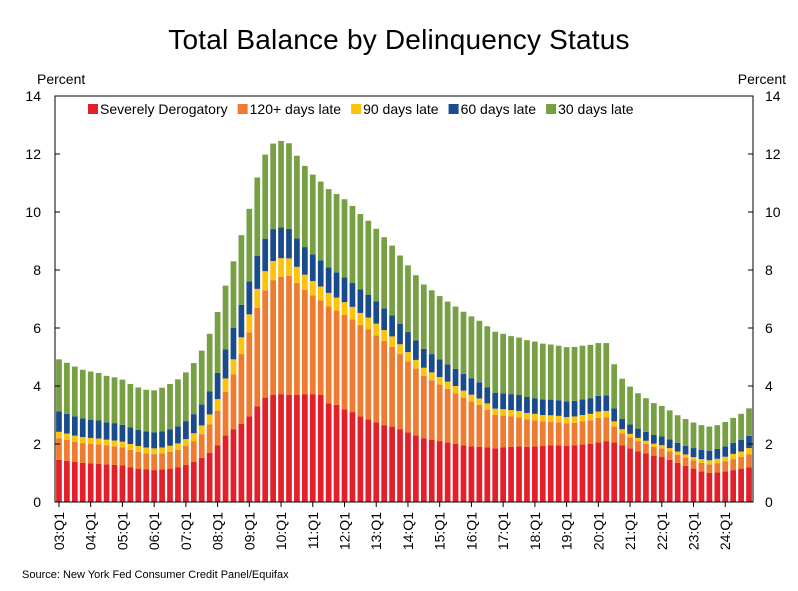 This screenshot has height=591, width=798. What do you see at coordinates (596, 109) in the screenshot?
I see `legend-label-30-days-late: 30 days late` at bounding box center [596, 109].